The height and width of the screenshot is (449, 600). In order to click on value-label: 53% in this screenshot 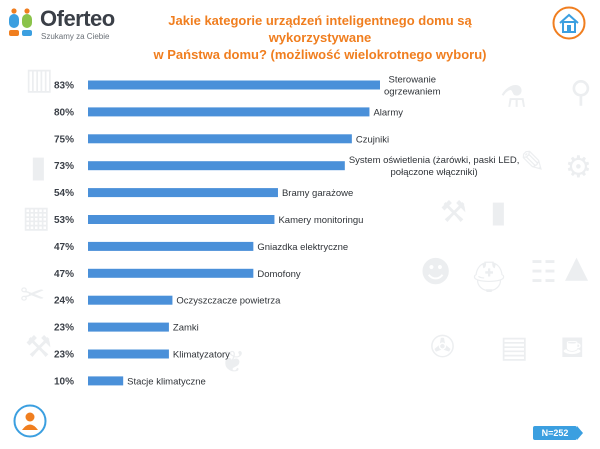, I will do `click(64, 220)`.